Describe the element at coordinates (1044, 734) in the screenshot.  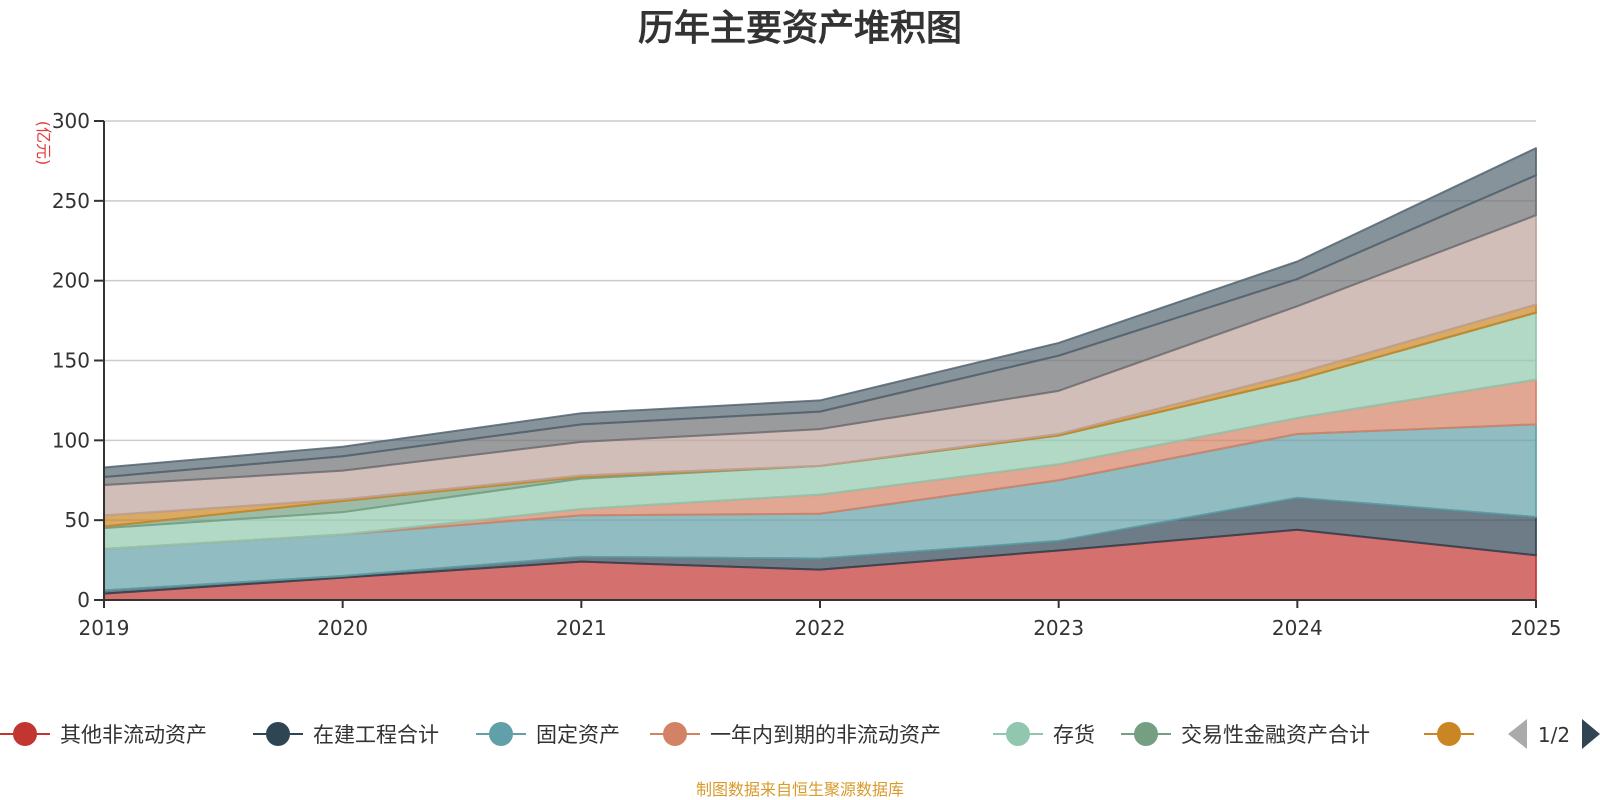
I see `legend-item: 存货` at that location.